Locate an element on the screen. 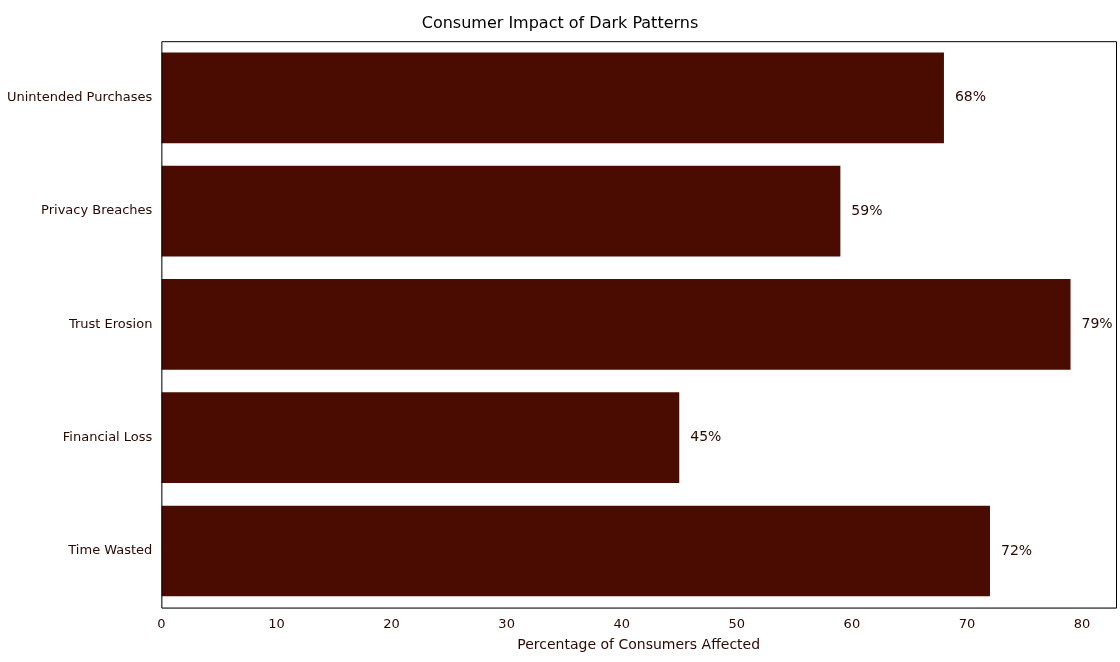 The width and height of the screenshot is (1120, 662). x-tick-label: 60 is located at coordinates (852, 623).